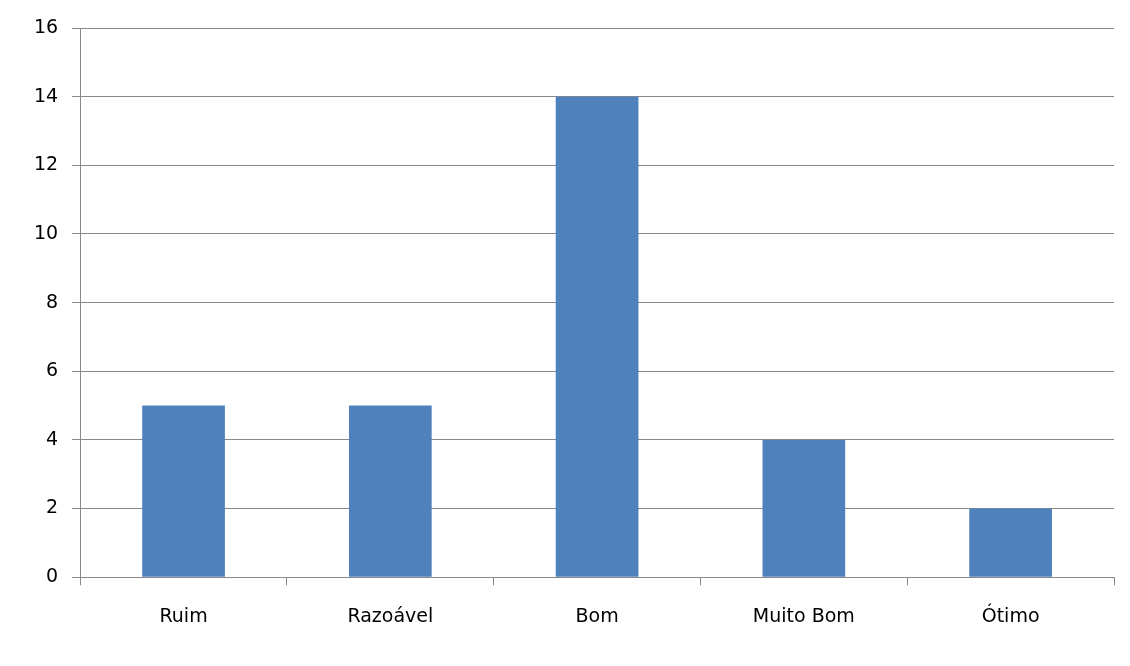  Describe the element at coordinates (390, 614) in the screenshot. I see `x-tick-label: Razoável` at that location.